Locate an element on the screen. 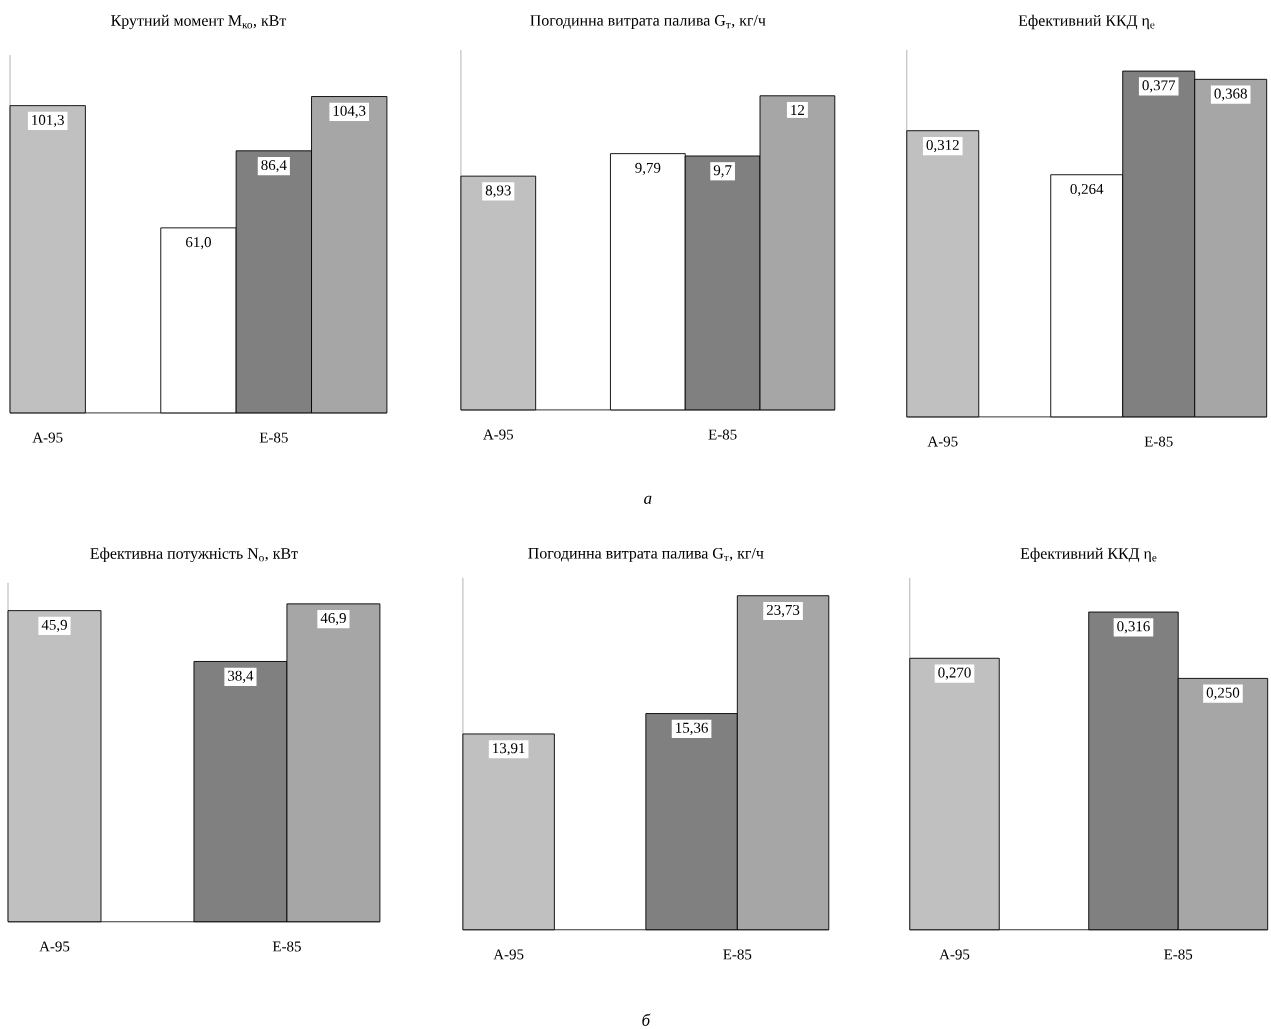 This screenshot has width=1271, height=1029. data-label: 38,4 is located at coordinates (241, 676).